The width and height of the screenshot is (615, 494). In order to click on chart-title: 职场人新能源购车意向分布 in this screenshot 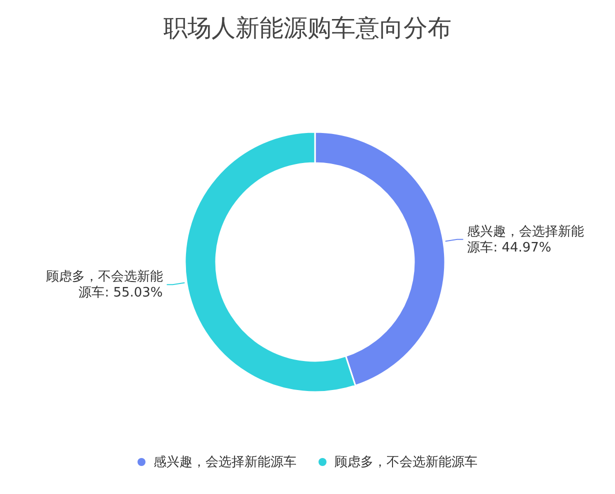, I will do `click(308, 28)`.